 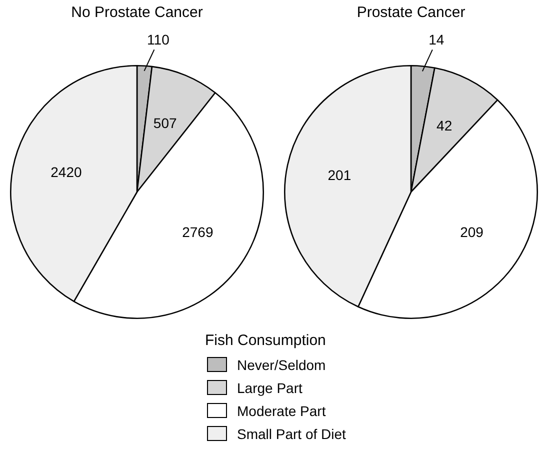 What do you see at coordinates (198, 232) in the screenshot?
I see `data-label: 2769` at bounding box center [198, 232].